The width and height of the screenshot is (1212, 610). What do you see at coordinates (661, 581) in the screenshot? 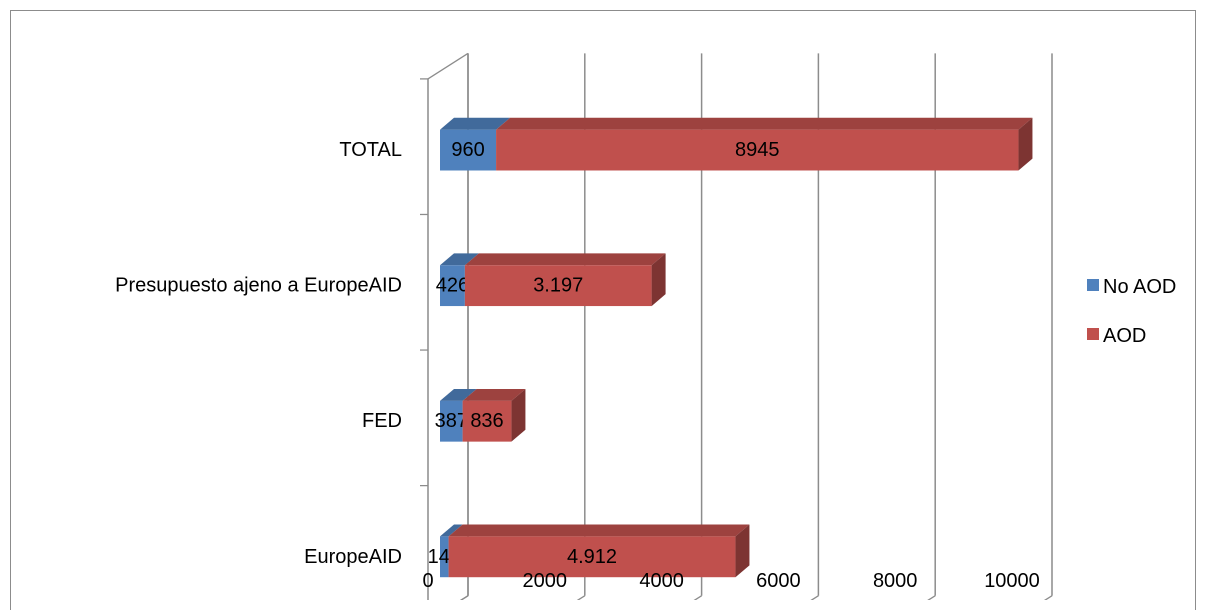
I see `tick-label: 4000` at bounding box center [661, 581].